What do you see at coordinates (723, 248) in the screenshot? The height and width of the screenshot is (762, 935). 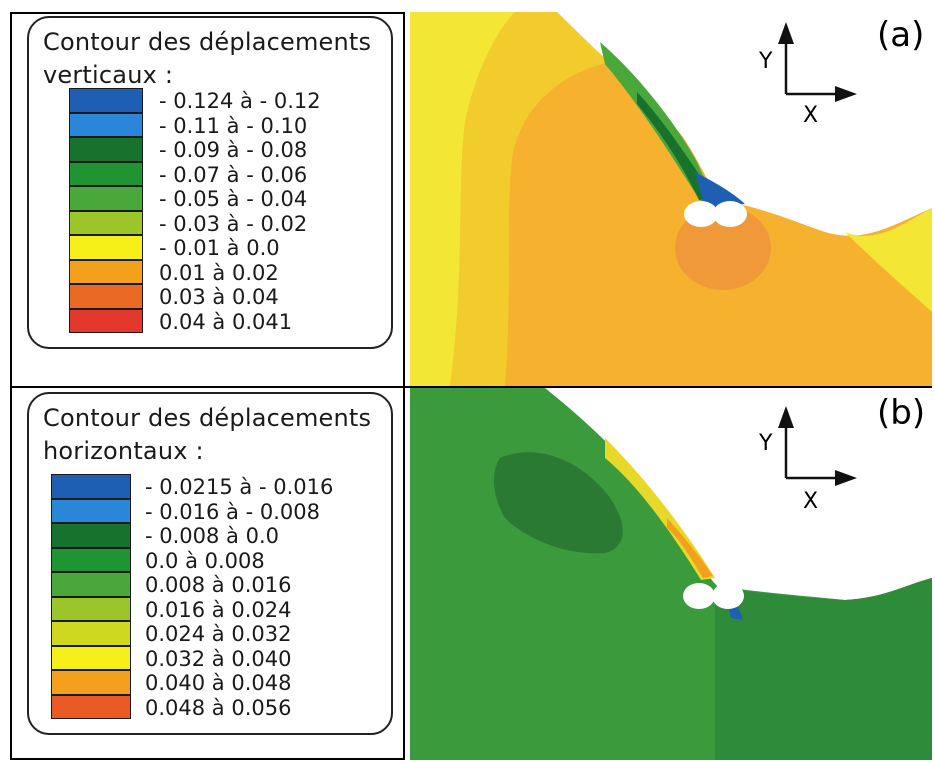 I see `contour-bulb` at bounding box center [723, 248].